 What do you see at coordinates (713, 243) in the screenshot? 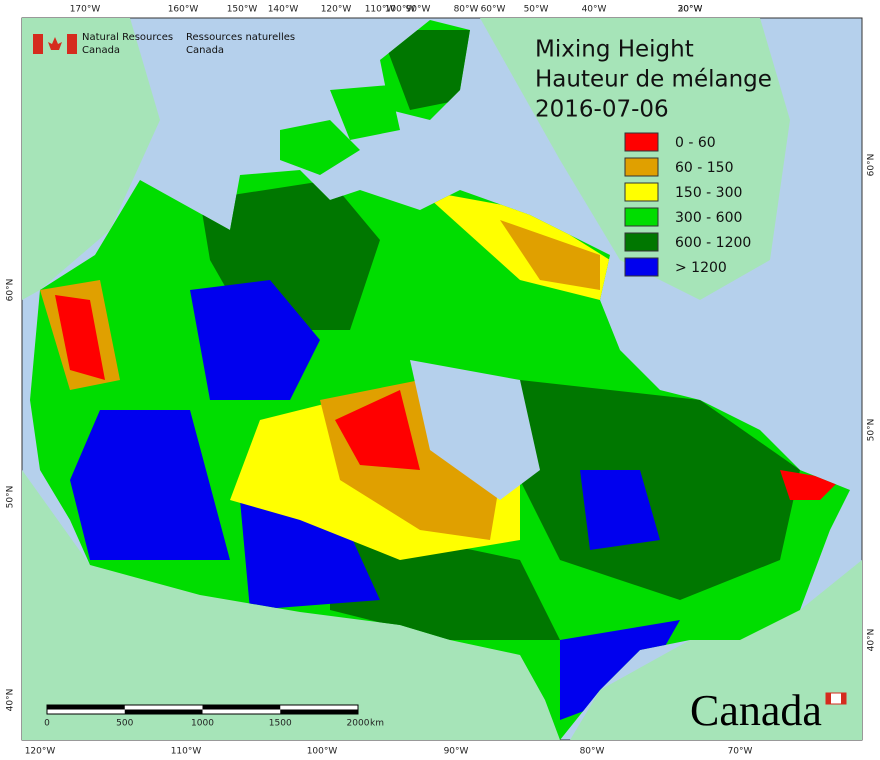
I see `legend-label: 600 - 1200` at bounding box center [713, 243].